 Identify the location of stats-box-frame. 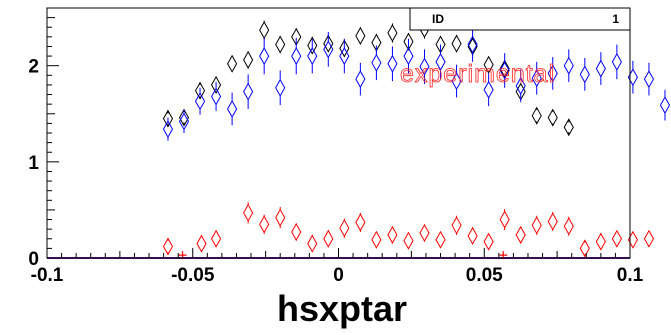
(520, 19).